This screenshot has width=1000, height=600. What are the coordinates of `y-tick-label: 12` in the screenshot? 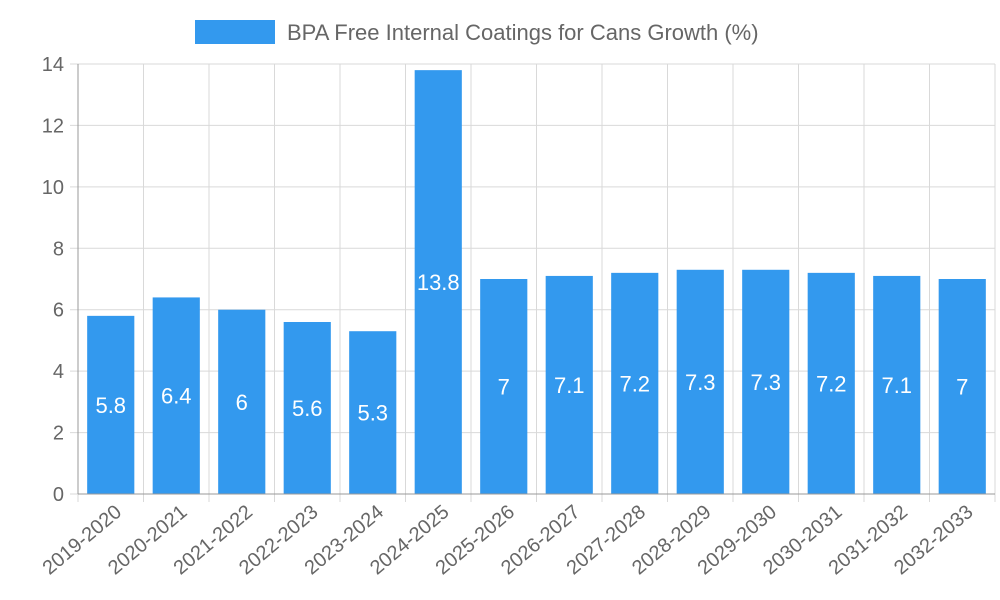 It's located at (53, 126).